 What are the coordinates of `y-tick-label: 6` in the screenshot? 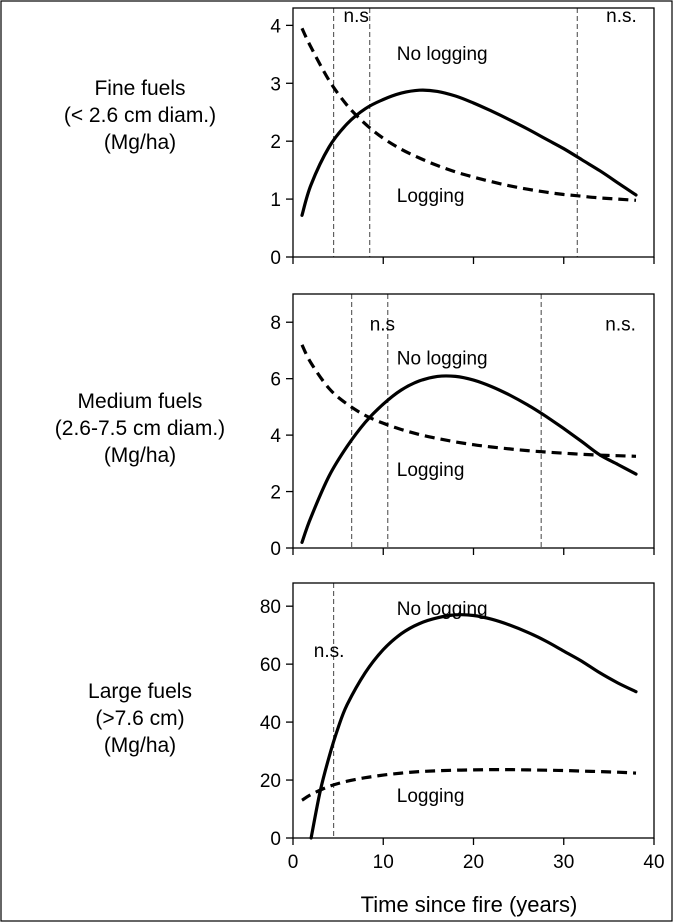 It's located at (275, 380).